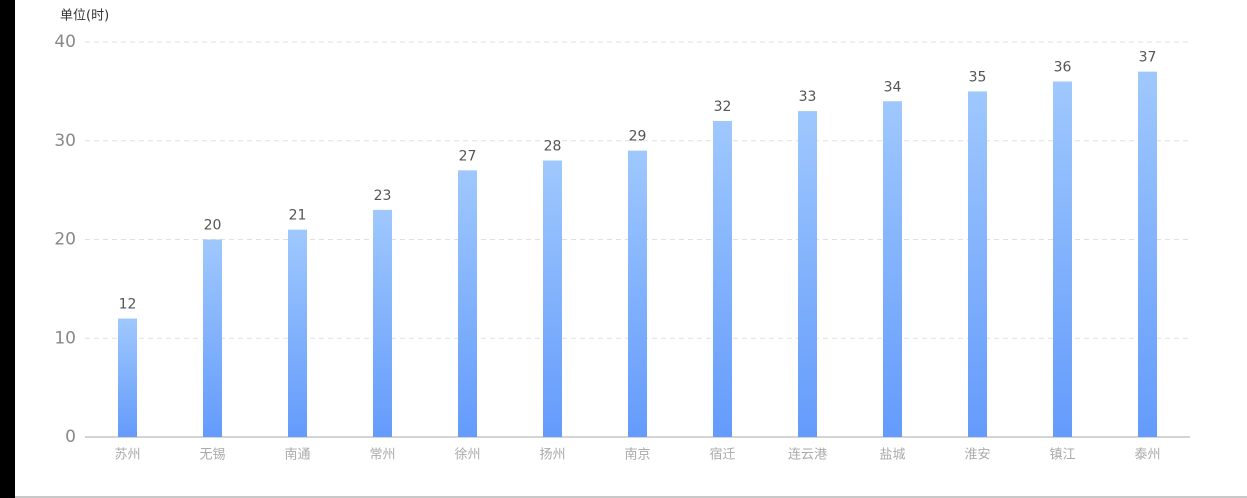 Image resolution: width=1247 pixels, height=498 pixels. I want to click on value-label: 21, so click(298, 216).